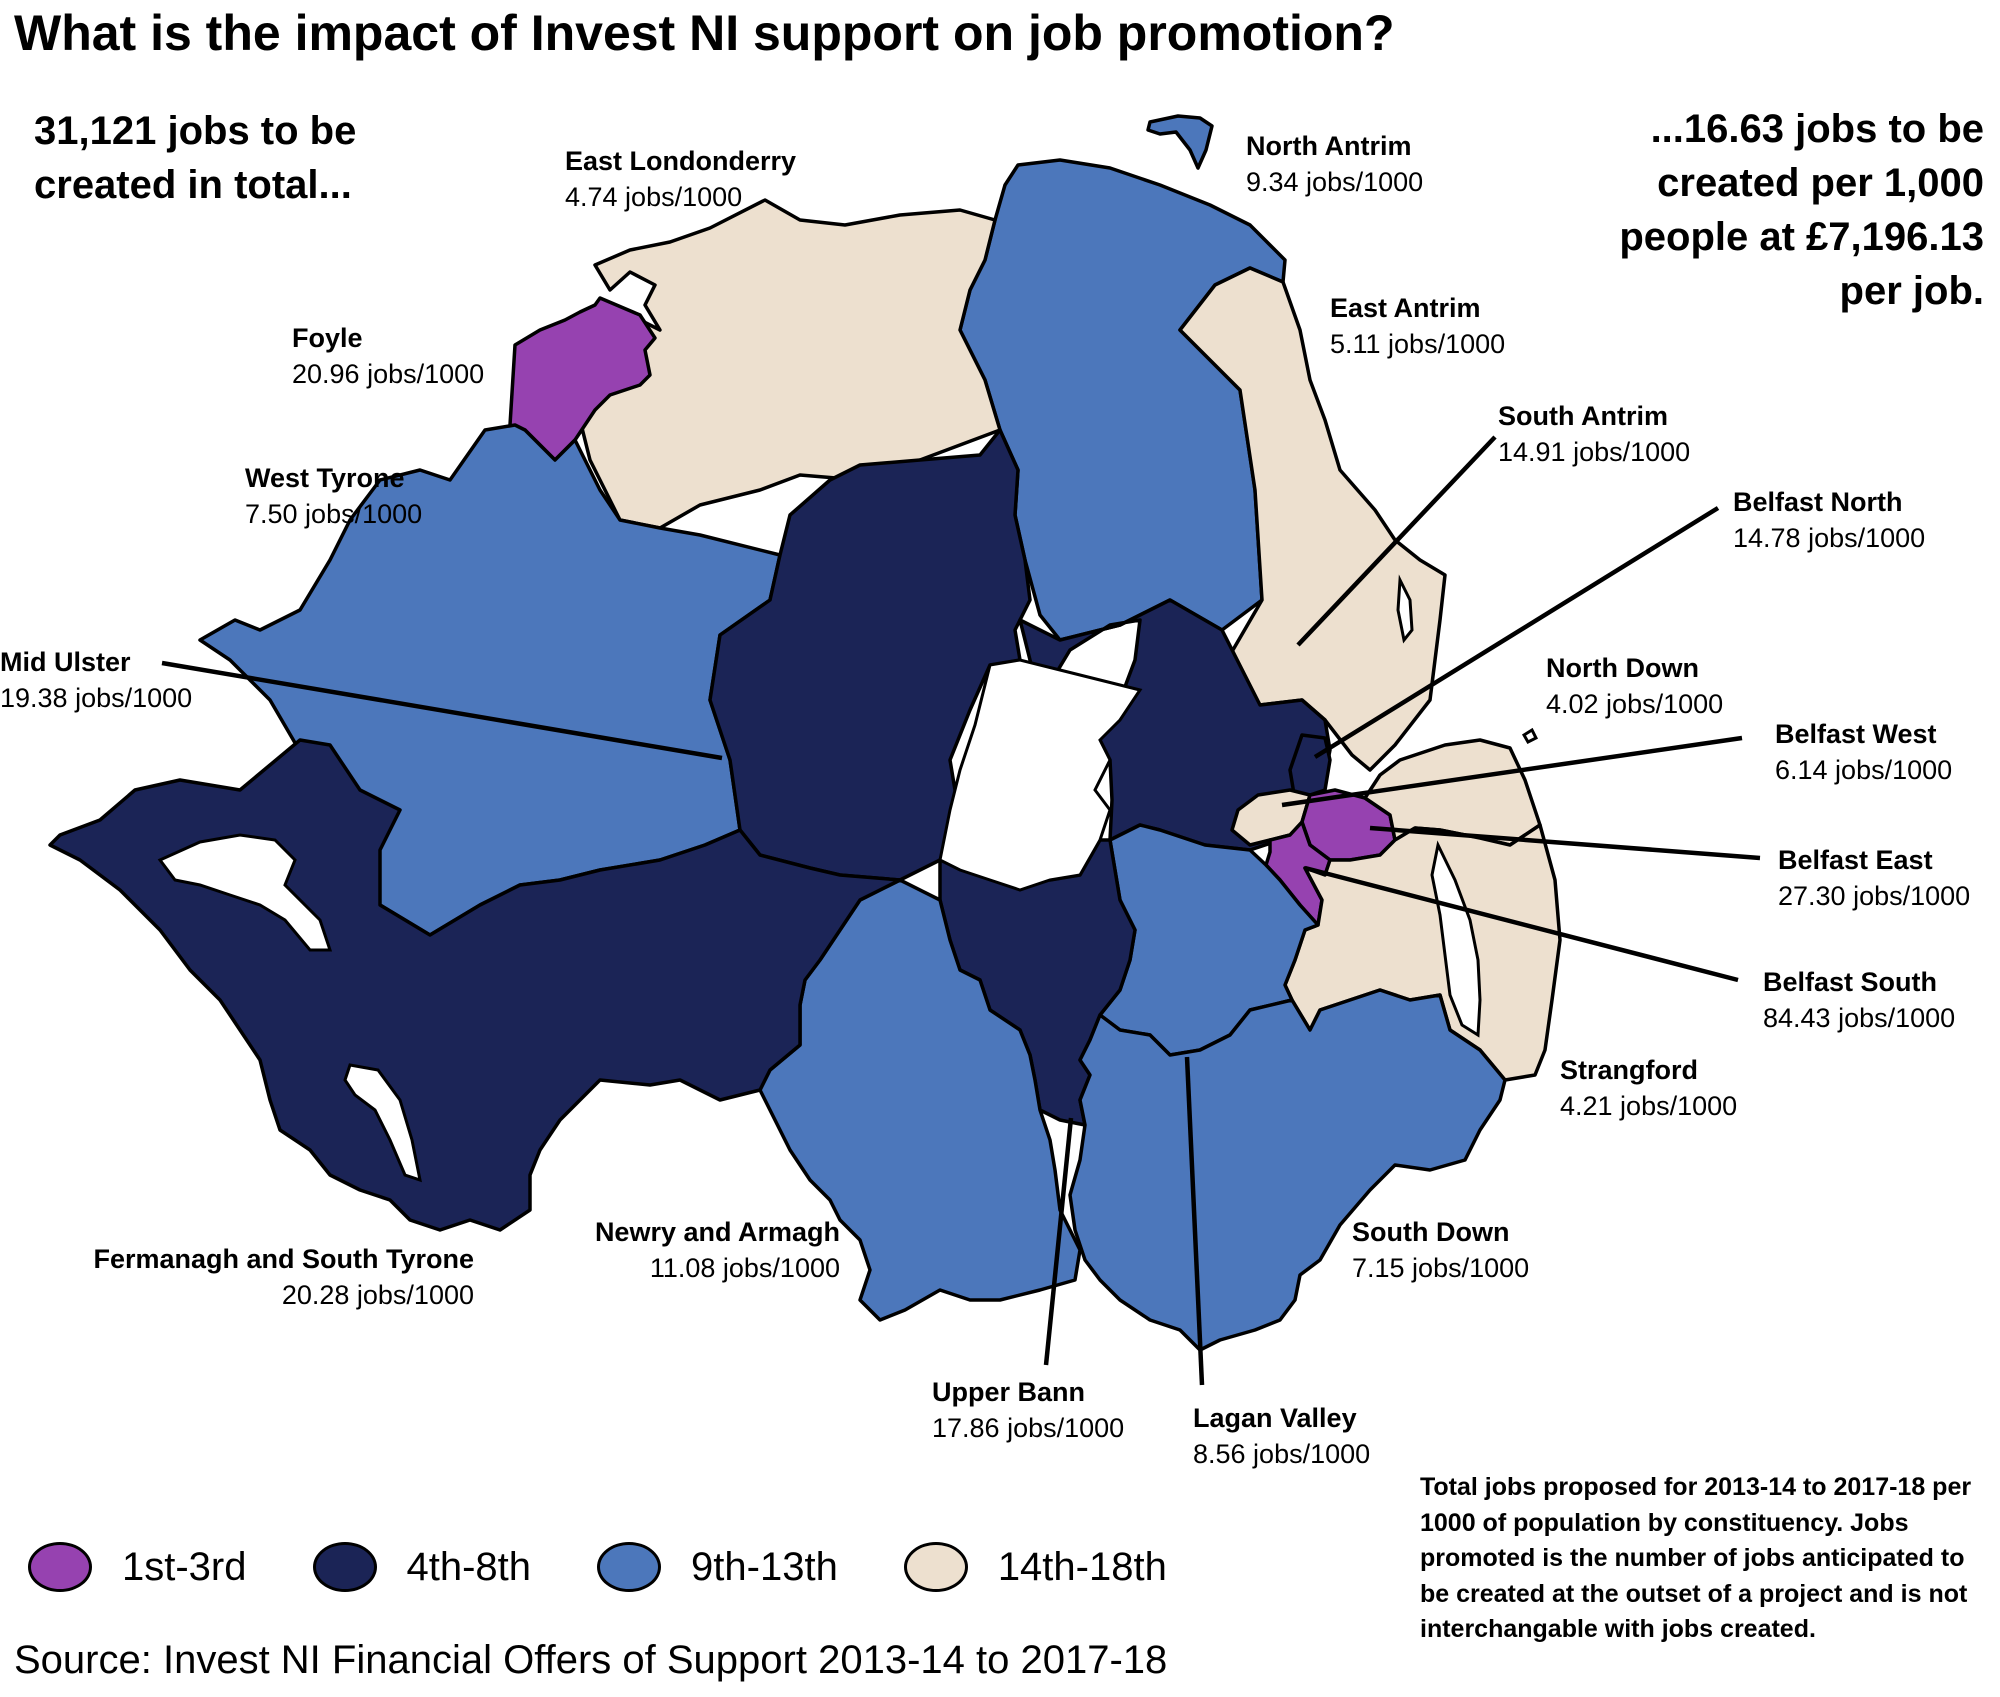 Image resolution: width=2000 pixels, height=1697 pixels. I want to click on label-name: North Down, so click(1622, 668).